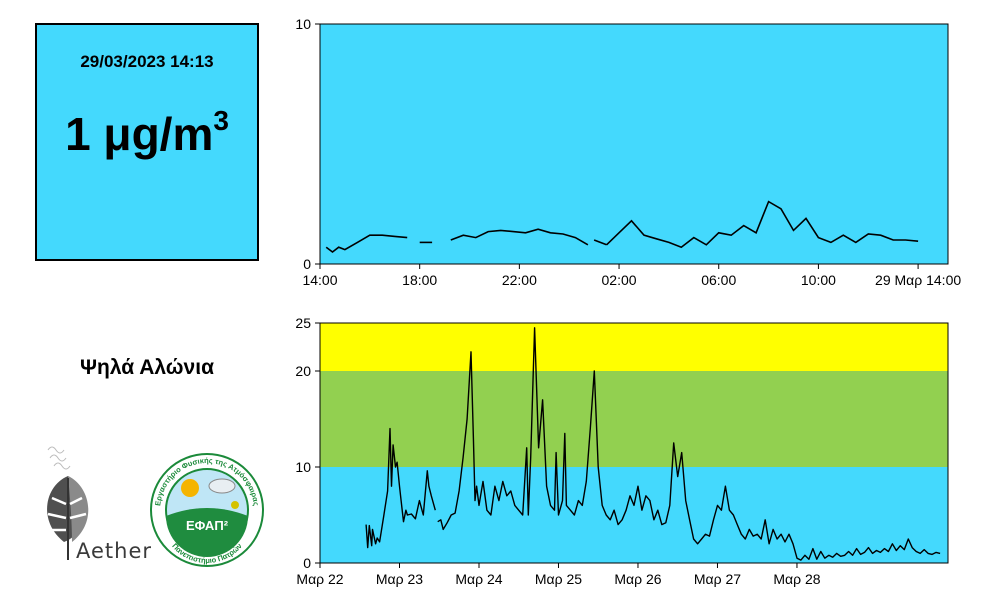 The width and height of the screenshot is (1000, 600). I want to click on chart-24h-y-tick-label: 0, so click(307, 264).